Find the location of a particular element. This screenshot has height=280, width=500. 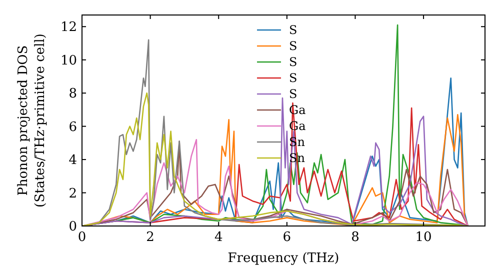

x-axis-title: Frequency (THz) is located at coordinates (284, 258).